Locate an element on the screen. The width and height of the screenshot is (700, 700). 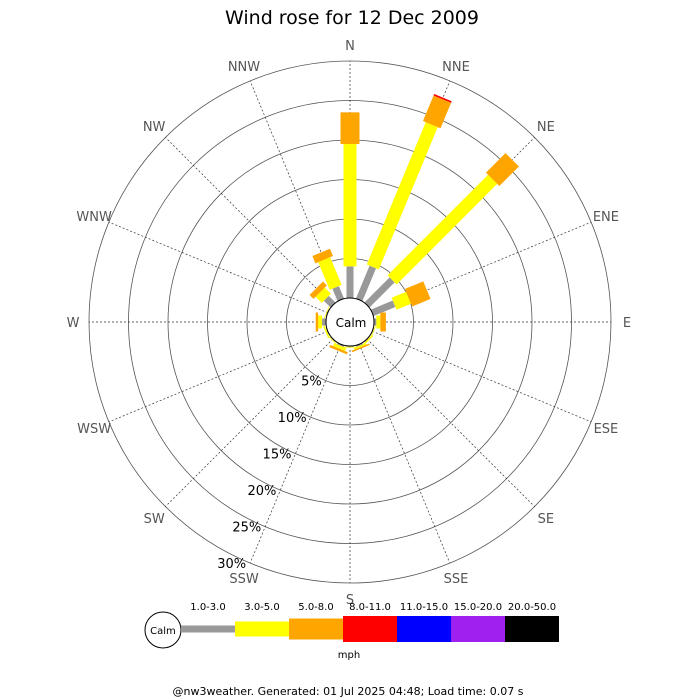
calm-circle: Calm is located at coordinates (350, 322).